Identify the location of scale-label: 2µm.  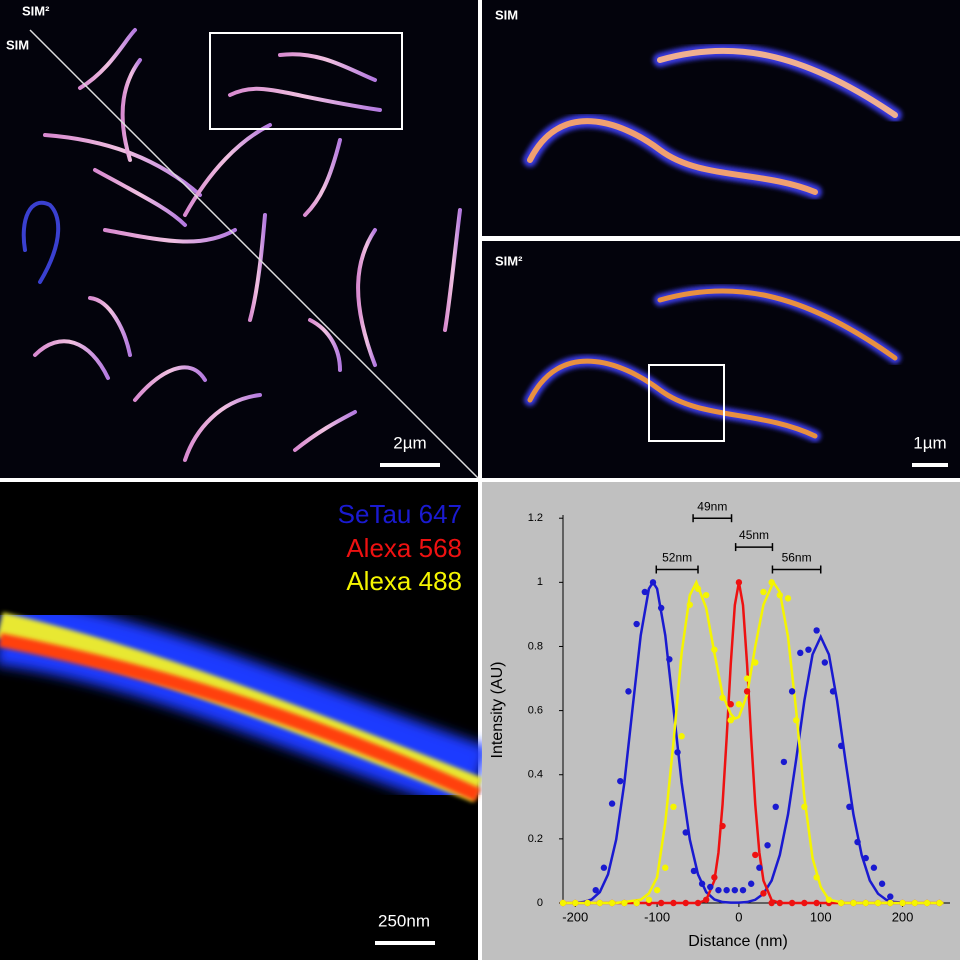
(409, 442).